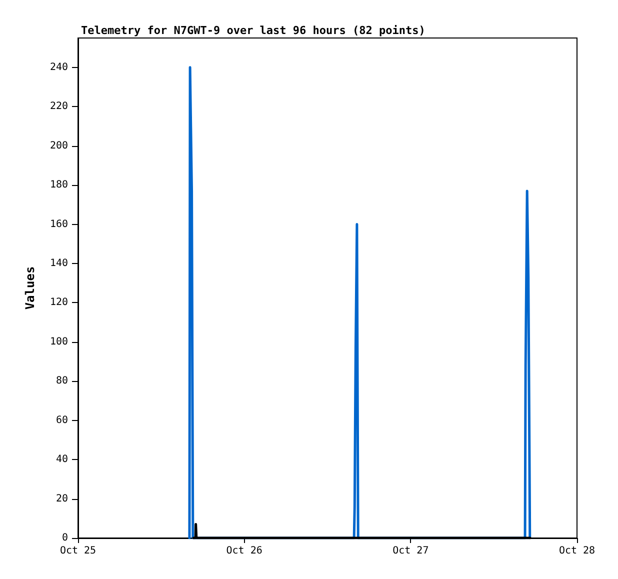  I want to click on y-tick-label: 100, so click(59, 342).